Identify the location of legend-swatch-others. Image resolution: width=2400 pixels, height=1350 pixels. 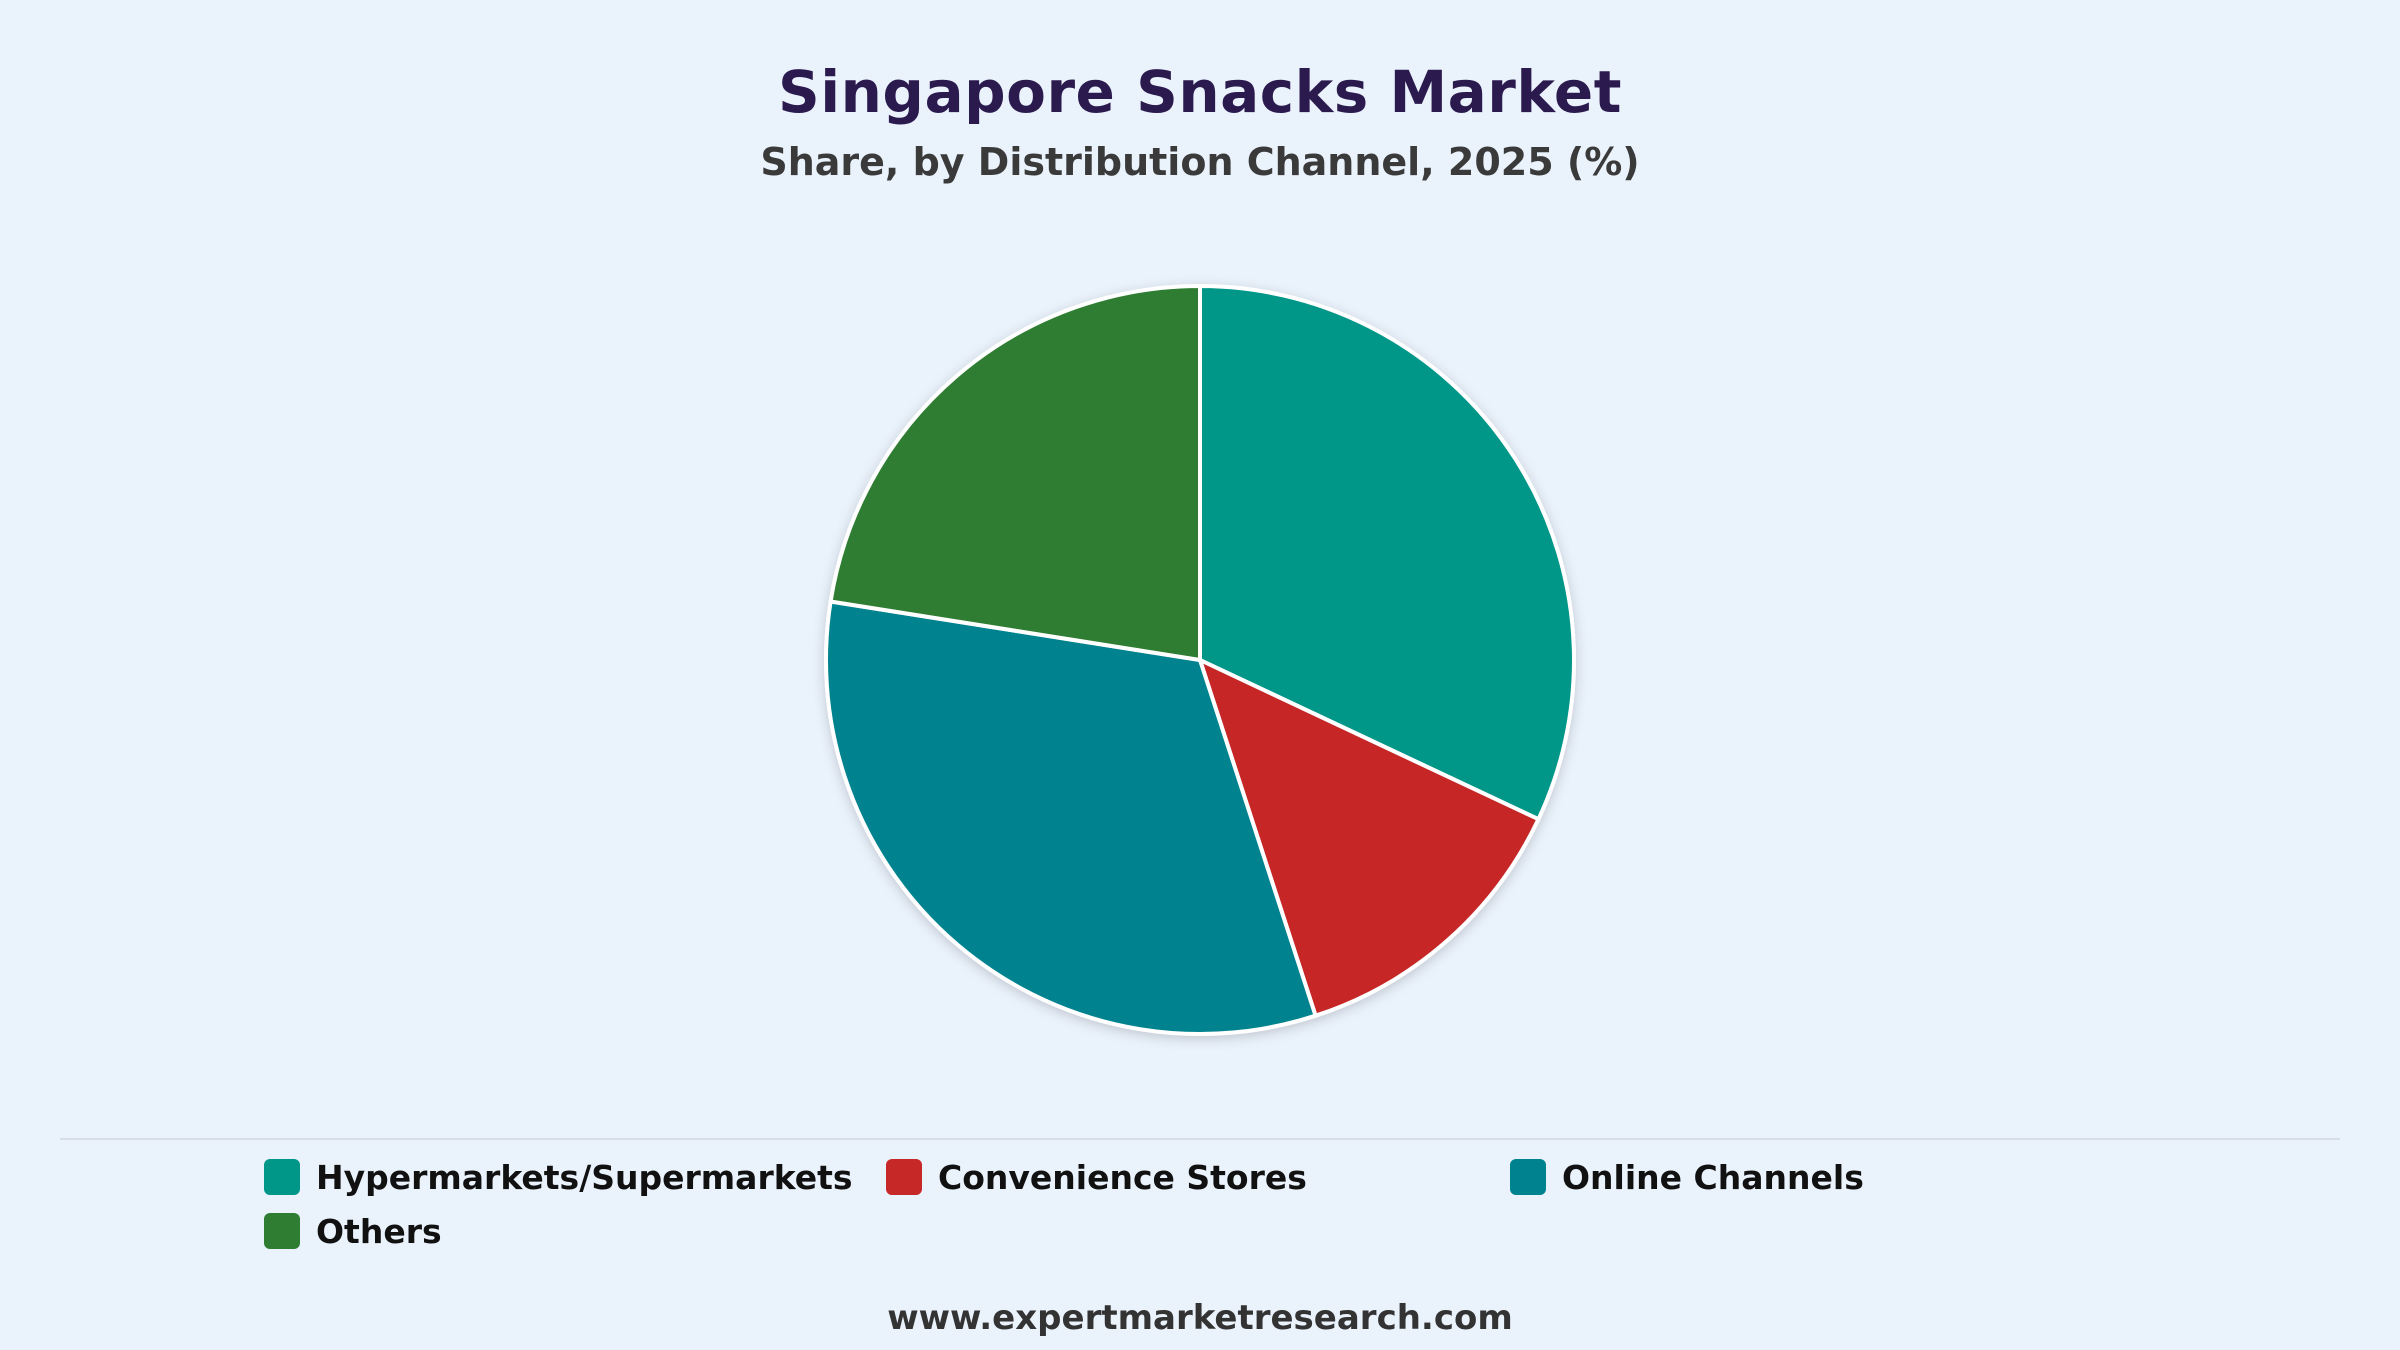
(282, 1231).